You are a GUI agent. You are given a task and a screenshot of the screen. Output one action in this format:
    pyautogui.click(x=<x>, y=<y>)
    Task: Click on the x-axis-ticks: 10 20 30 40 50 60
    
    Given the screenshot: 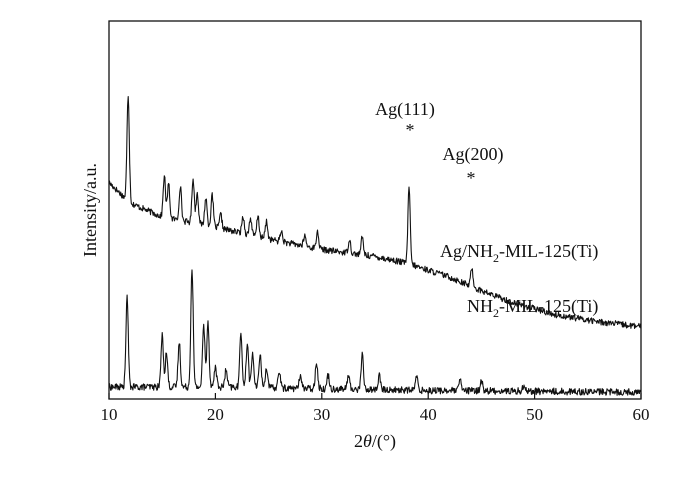 What is the action you would take?
    pyautogui.click(x=375, y=408)
    